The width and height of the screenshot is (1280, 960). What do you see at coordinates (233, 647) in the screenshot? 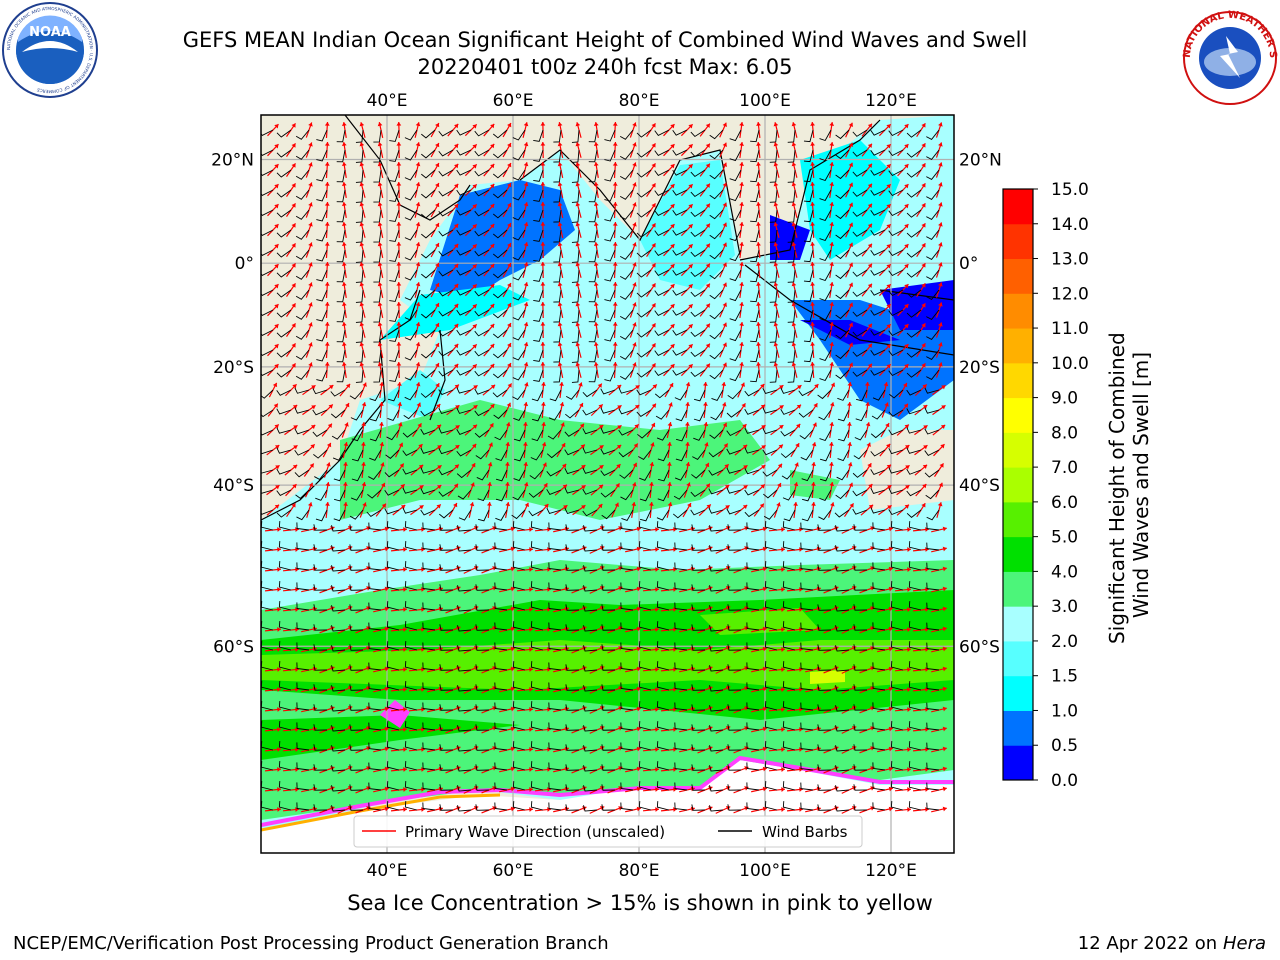
I see `lat-tick-label-left: 60°S` at bounding box center [233, 647].